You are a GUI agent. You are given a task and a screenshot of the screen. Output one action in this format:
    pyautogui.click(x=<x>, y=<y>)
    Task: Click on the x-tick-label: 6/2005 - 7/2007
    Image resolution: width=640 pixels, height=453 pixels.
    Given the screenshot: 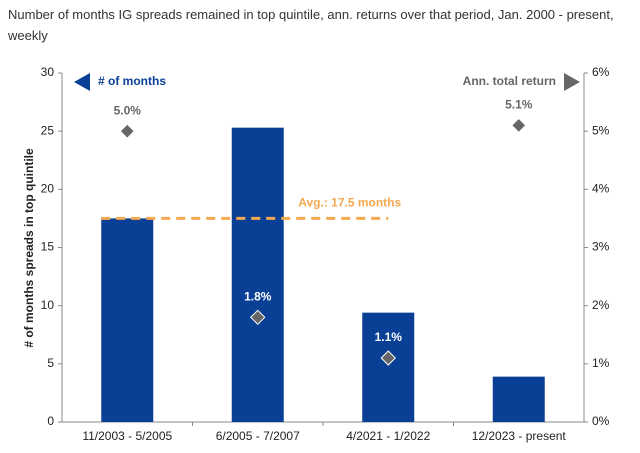 What is the action you would take?
    pyautogui.click(x=258, y=436)
    